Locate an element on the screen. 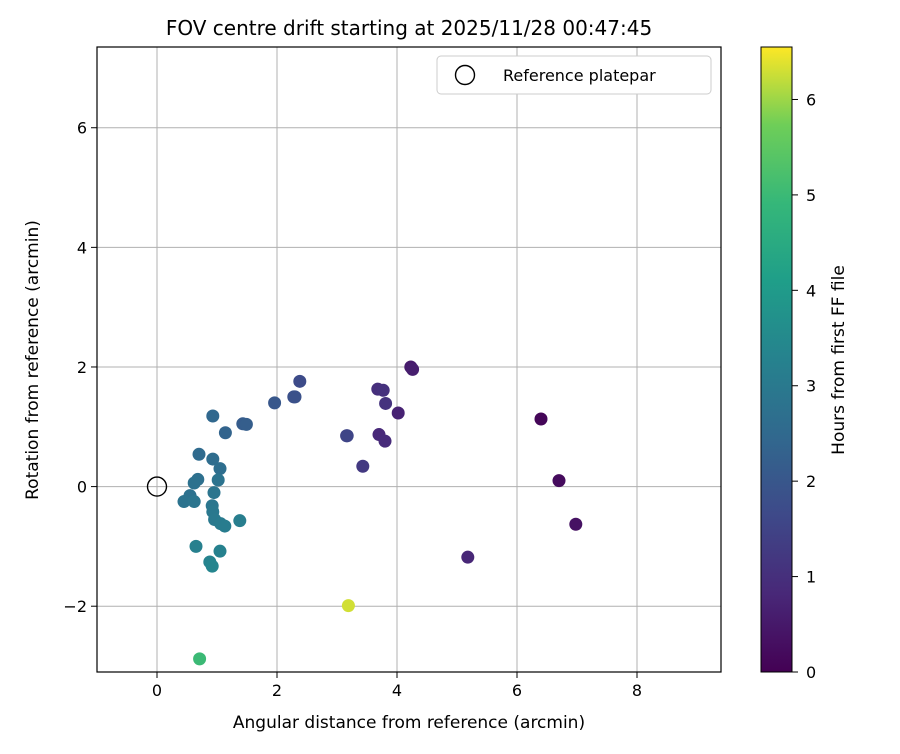  y-tick-label: −2 is located at coordinates (75, 606).